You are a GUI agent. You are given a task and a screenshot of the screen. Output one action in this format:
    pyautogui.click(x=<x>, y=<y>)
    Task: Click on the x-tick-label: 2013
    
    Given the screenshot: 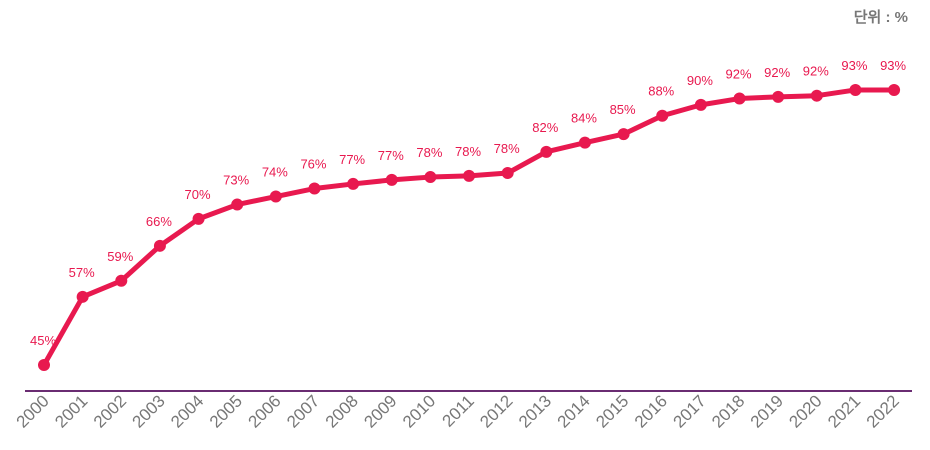 What is the action you would take?
    pyautogui.click(x=535, y=411)
    